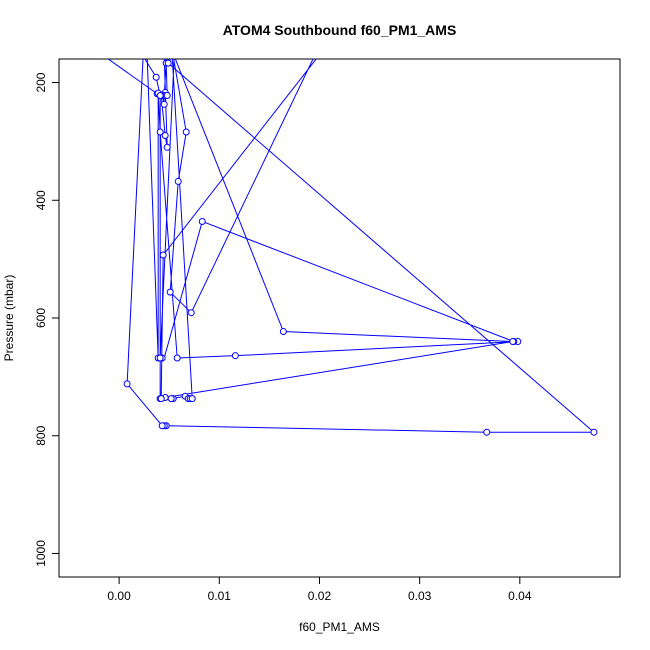  I want to click on x-tick-label: 0.04, so click(520, 596).